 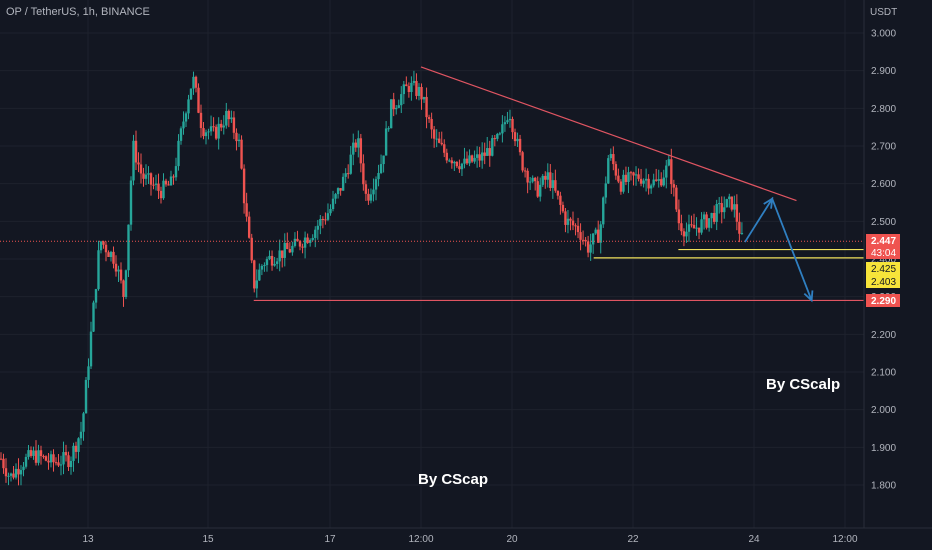 I want to click on price-axis-tick-label: 2.900, so click(x=883, y=71).